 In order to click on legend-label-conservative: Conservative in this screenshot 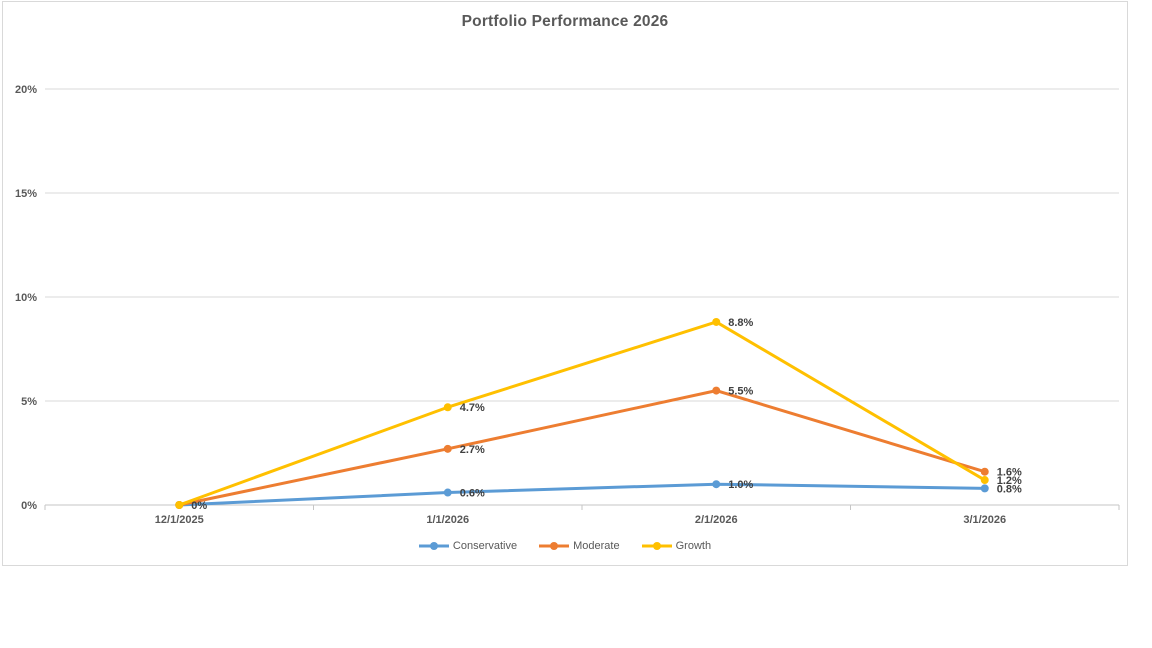, I will do `click(485, 546)`.